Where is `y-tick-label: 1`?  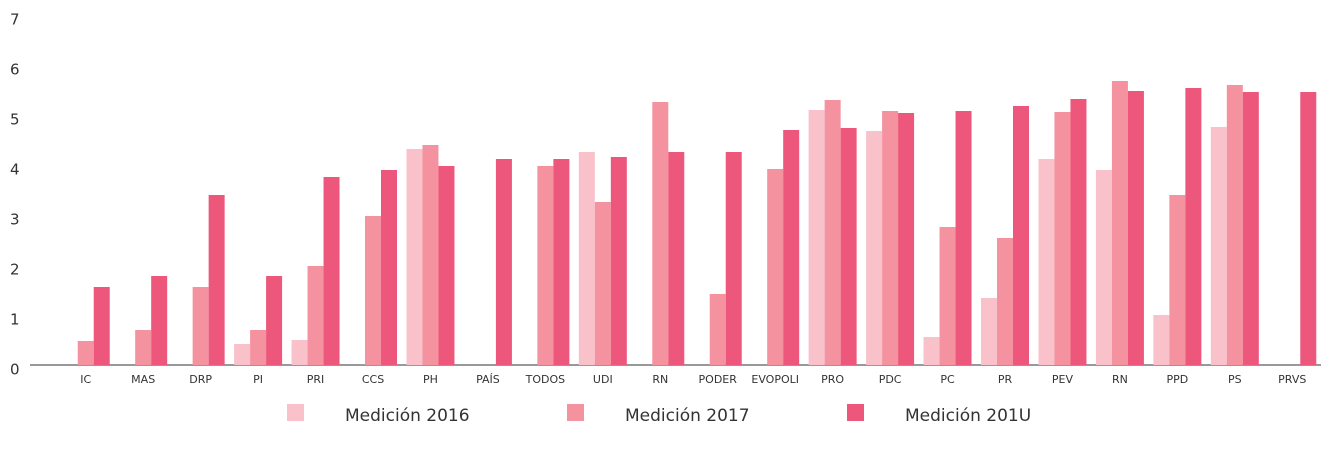 y-tick-label: 1 is located at coordinates (15, 320).